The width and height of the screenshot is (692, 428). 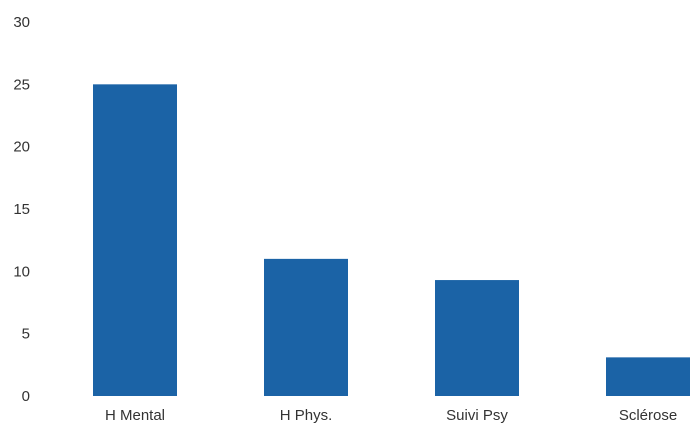 I want to click on y-axis-ticks: 0 5 10 15 20 25 30, so click(x=21, y=209).